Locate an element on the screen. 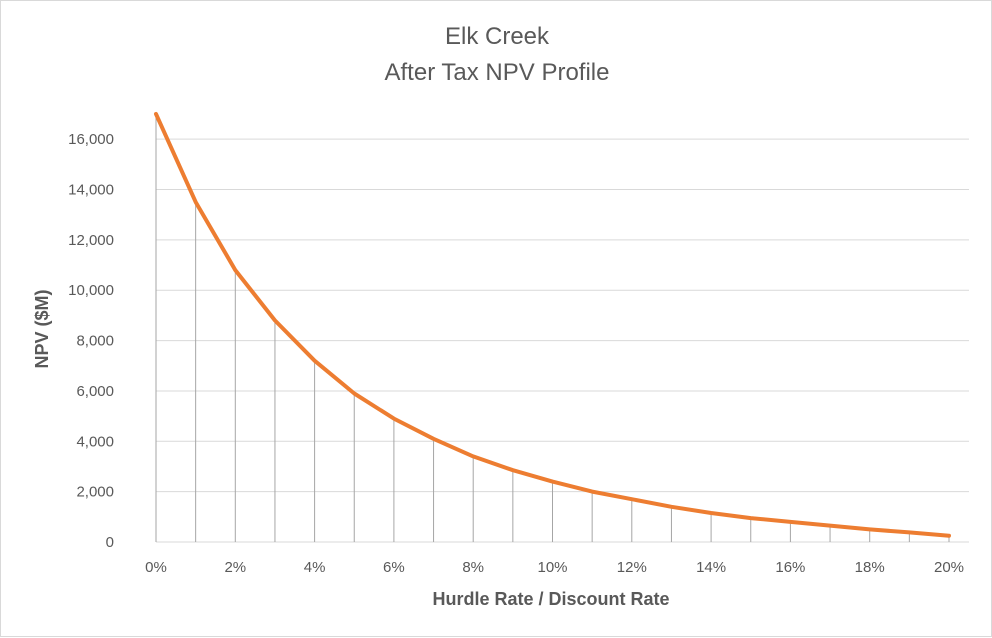 The image size is (992, 638). x-tick-label: 8% is located at coordinates (473, 567).